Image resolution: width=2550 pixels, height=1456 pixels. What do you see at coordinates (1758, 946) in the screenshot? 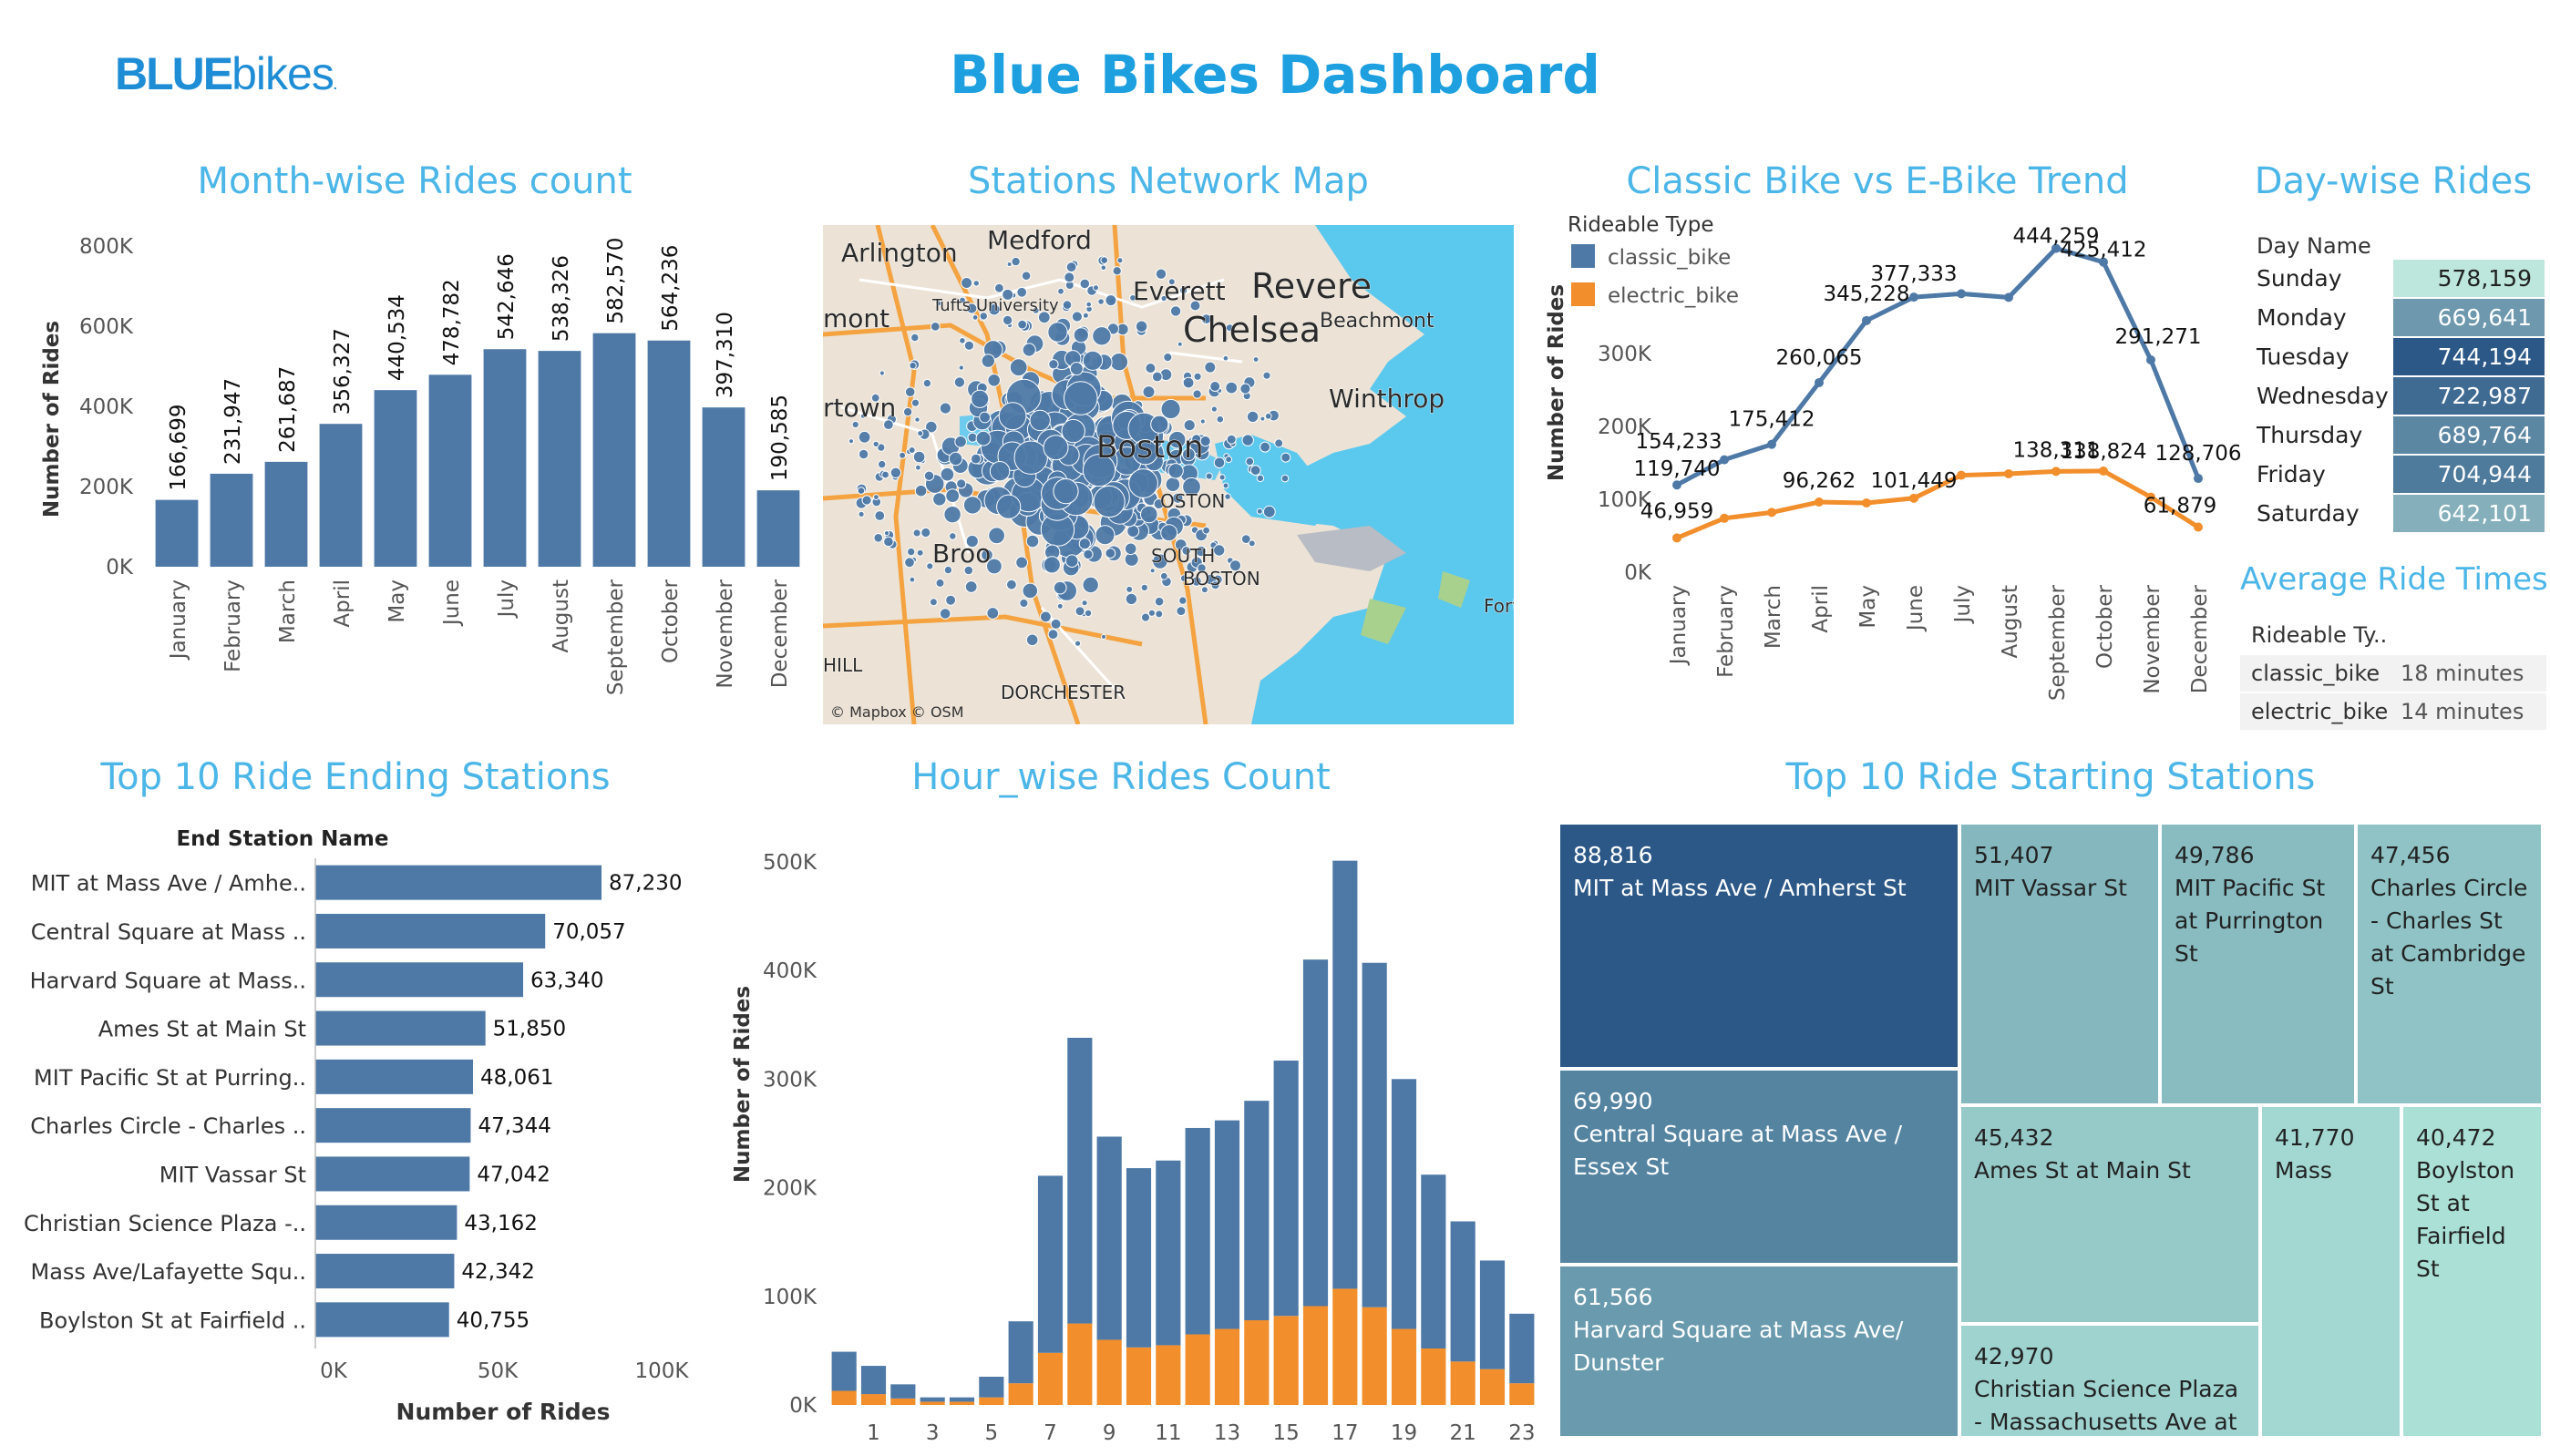
I see `treemap-tile: 88,816 MIT at Mass Ave / Amherst St` at bounding box center [1758, 946].